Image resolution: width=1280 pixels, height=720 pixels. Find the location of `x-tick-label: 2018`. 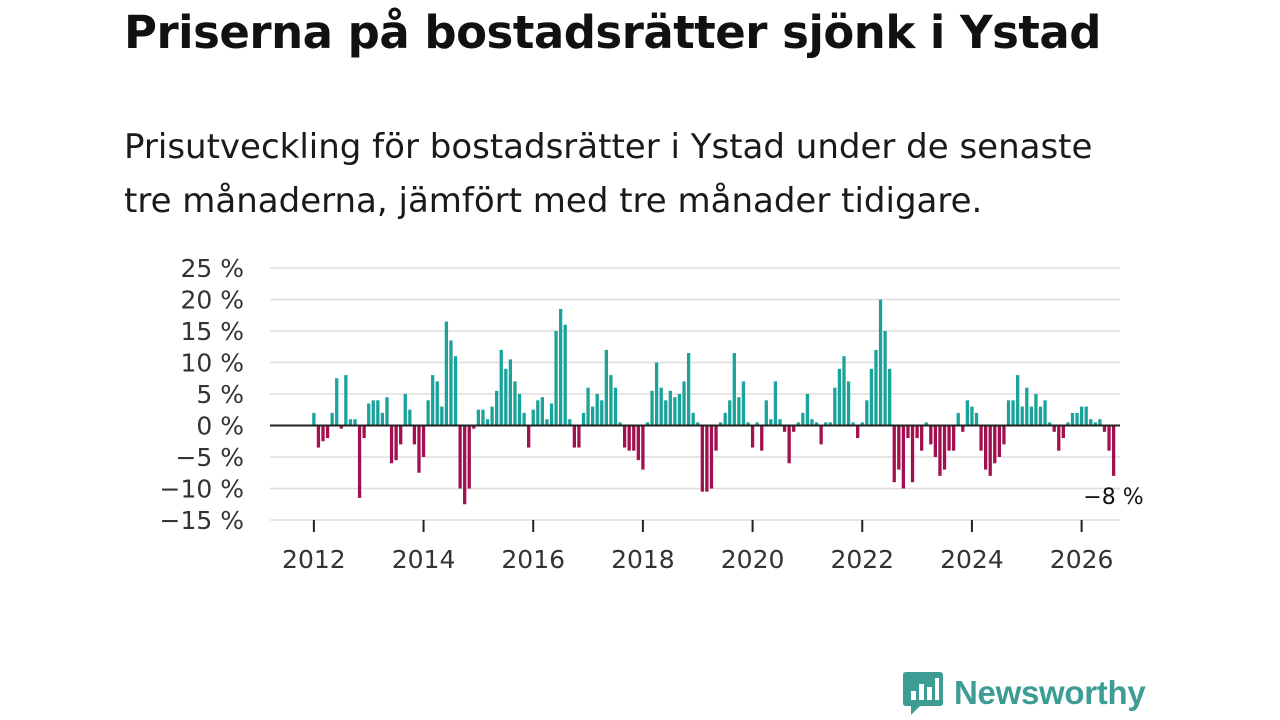

x-tick-label: 2018 is located at coordinates (643, 559).